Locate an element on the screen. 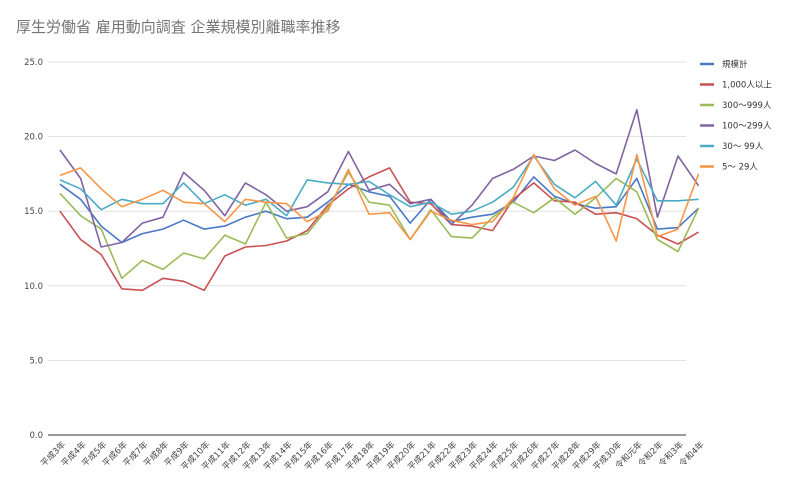 The width and height of the screenshot is (800, 494). legend-entry-label: 100〜299人 is located at coordinates (747, 127).